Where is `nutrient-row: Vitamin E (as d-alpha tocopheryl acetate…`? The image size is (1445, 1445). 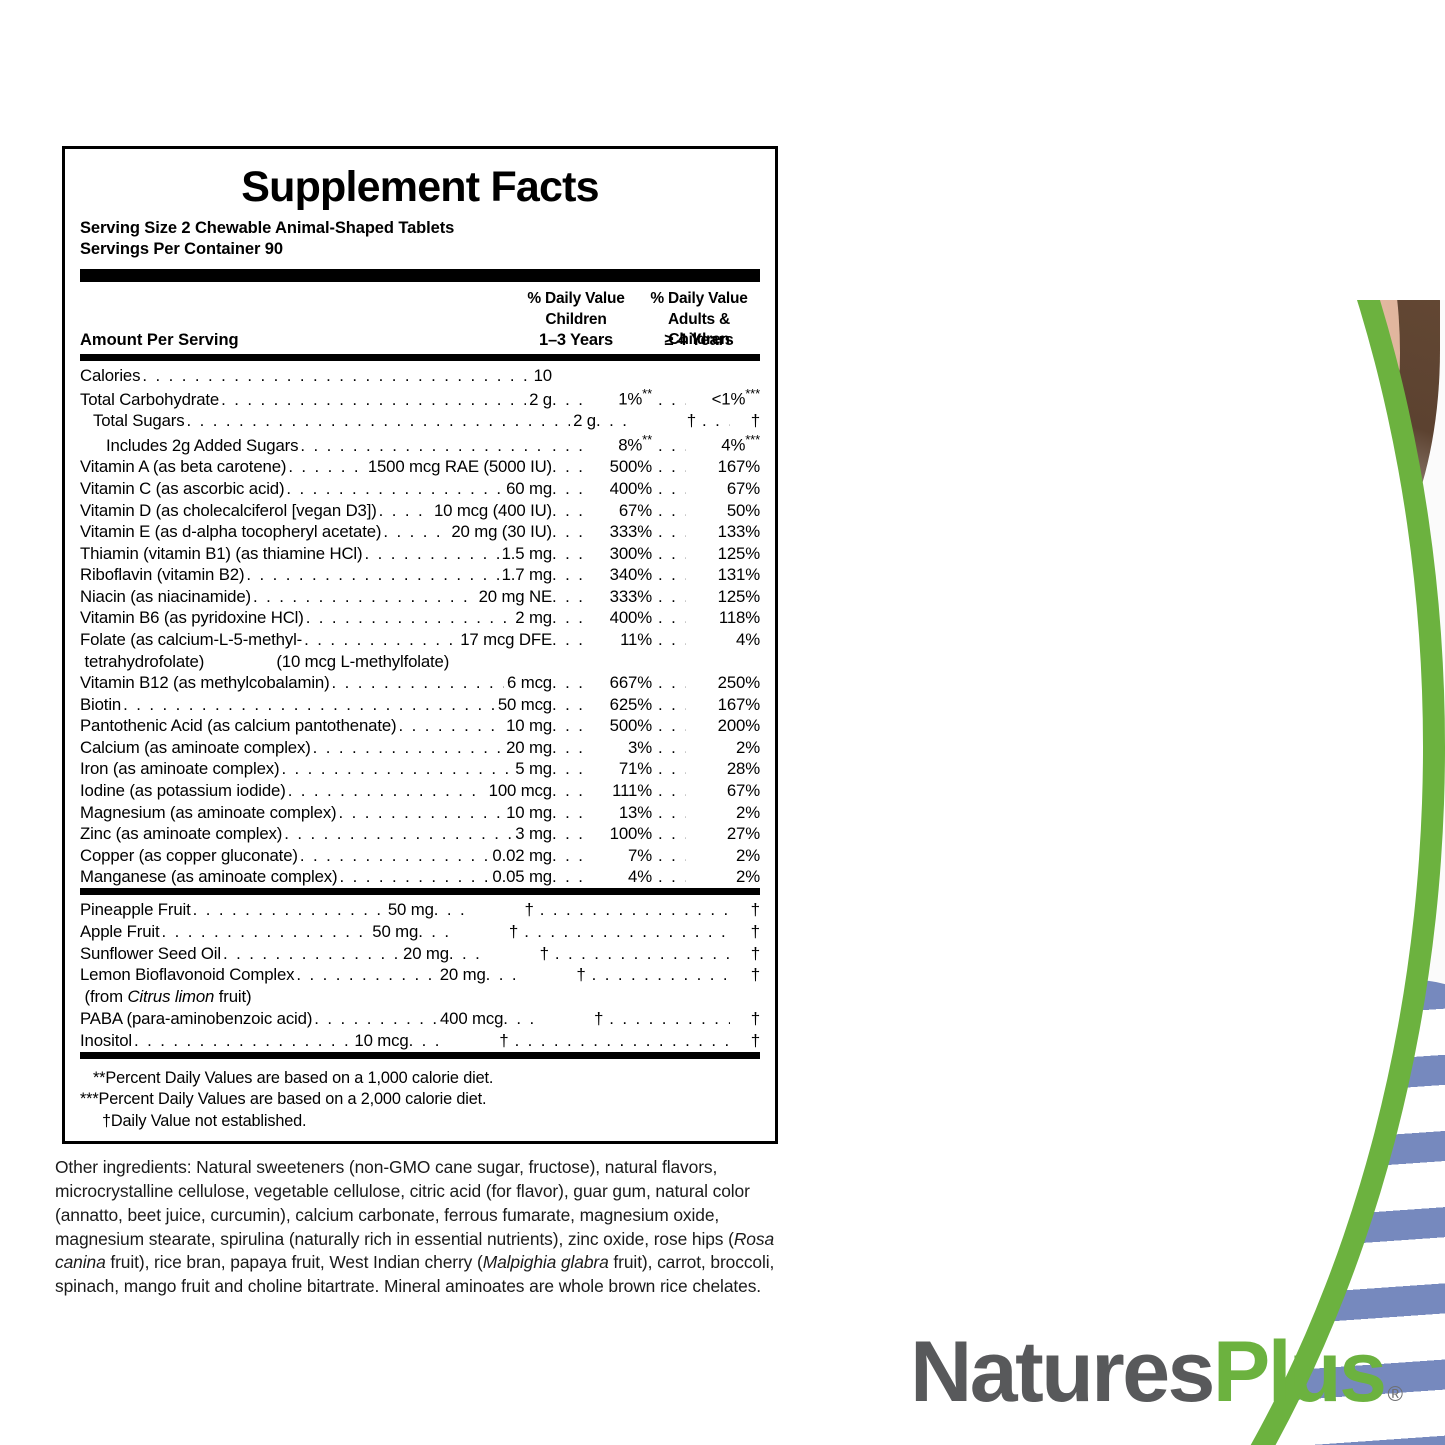 nutrient-row: Vitamin E (as d-alpha tocopheryl acetate… is located at coordinates (420, 532).